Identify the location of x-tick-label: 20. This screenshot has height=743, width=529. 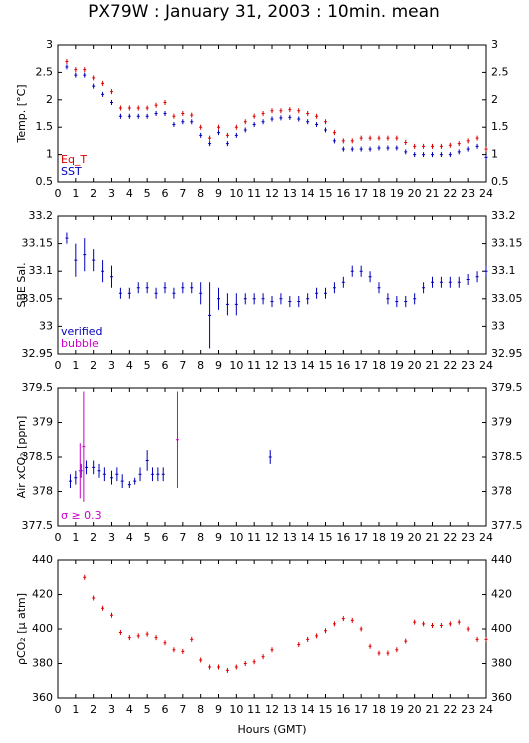
(415, 709).